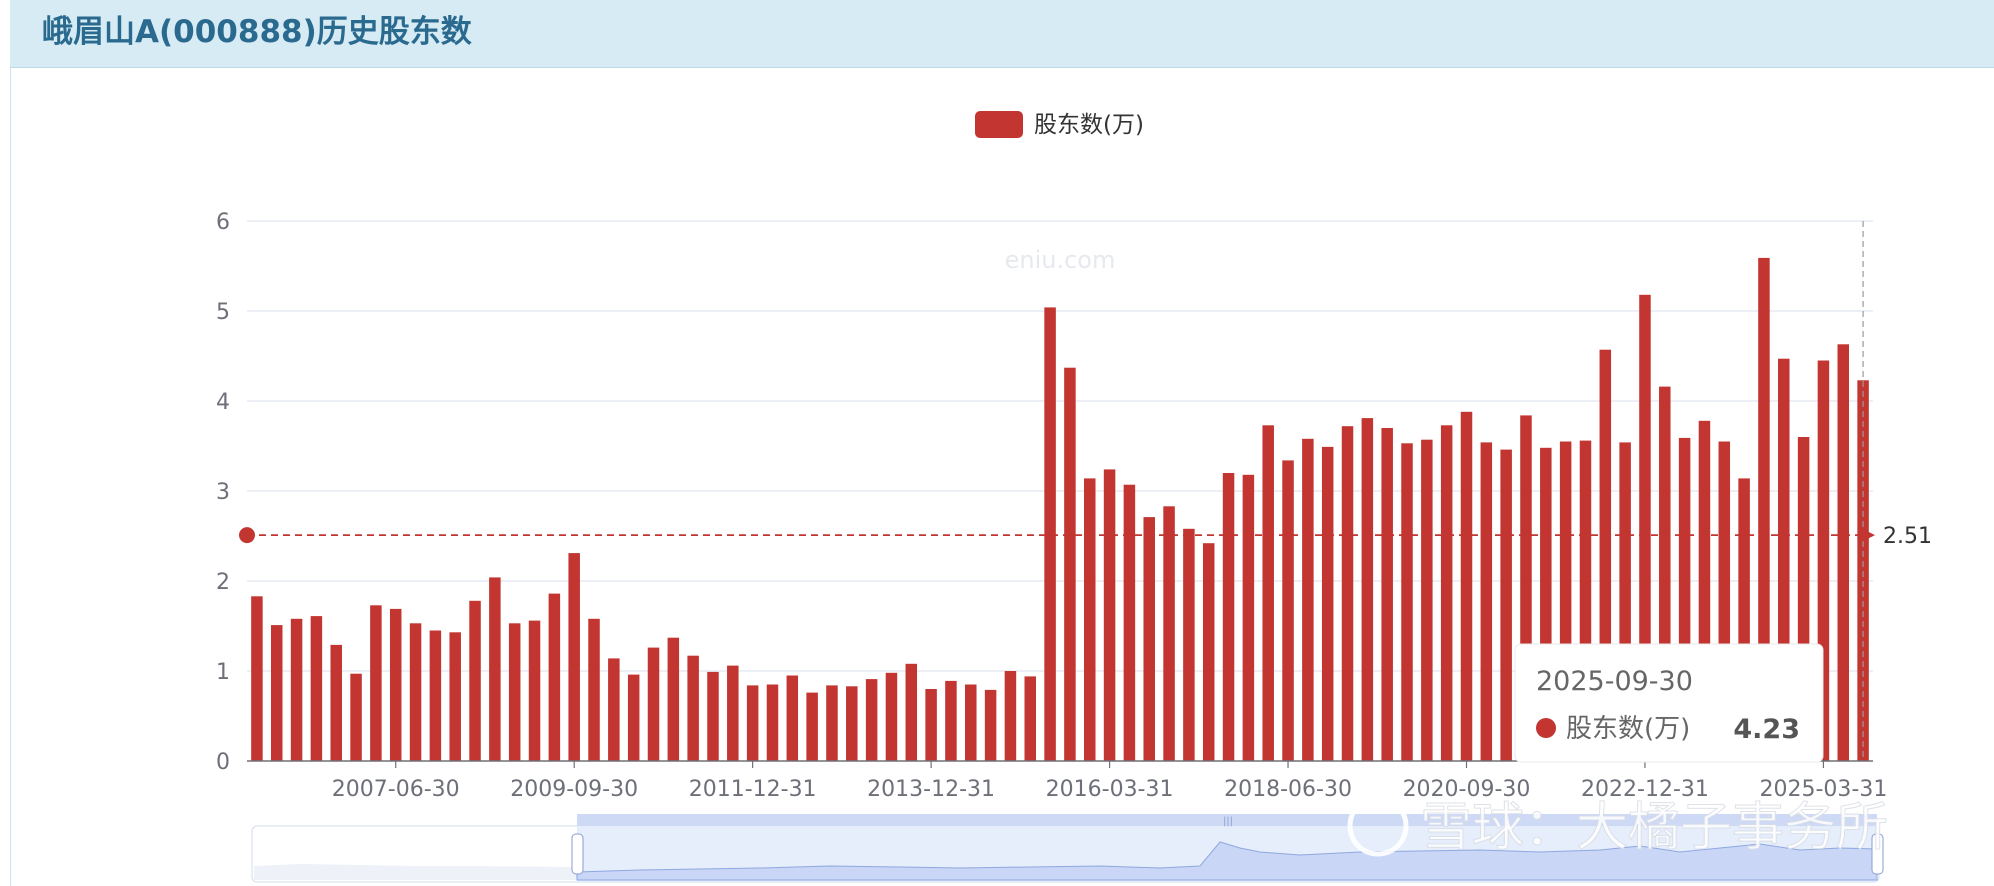  Describe the element at coordinates (1823, 789) in the screenshot. I see `x-tick-label: 2025-03-31` at that location.